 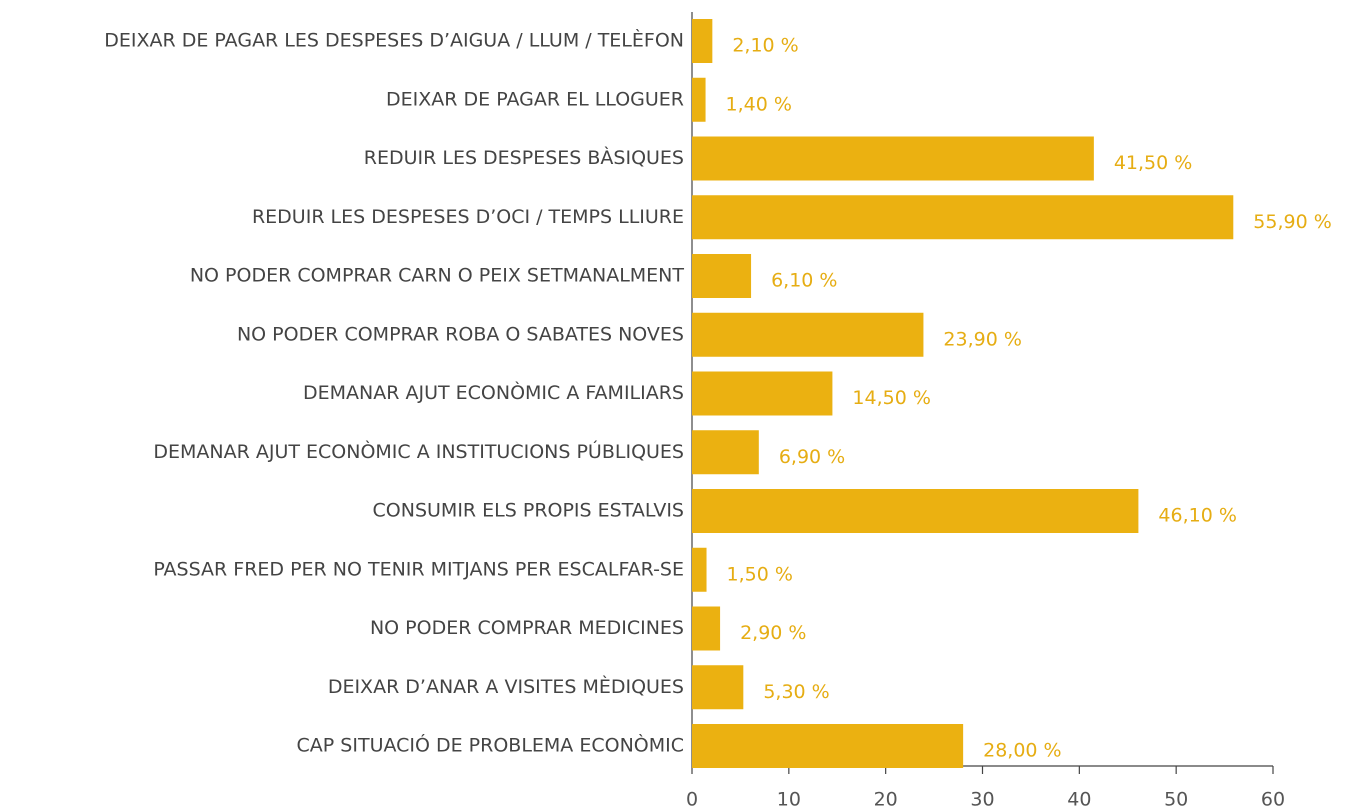 What do you see at coordinates (506, 686) in the screenshot?
I see `category-label: DEIXAR D’ANAR A VISITES MÈDIQUES` at bounding box center [506, 686].